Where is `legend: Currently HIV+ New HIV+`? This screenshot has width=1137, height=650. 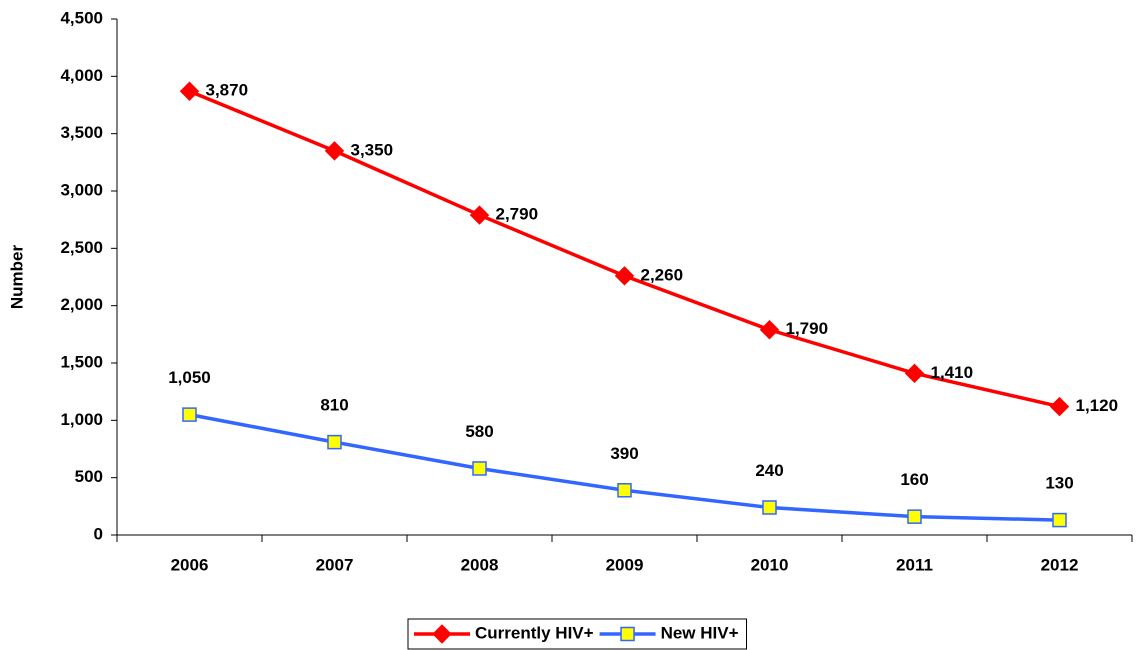 legend: Currently HIV+ New HIV+ is located at coordinates (577, 634).